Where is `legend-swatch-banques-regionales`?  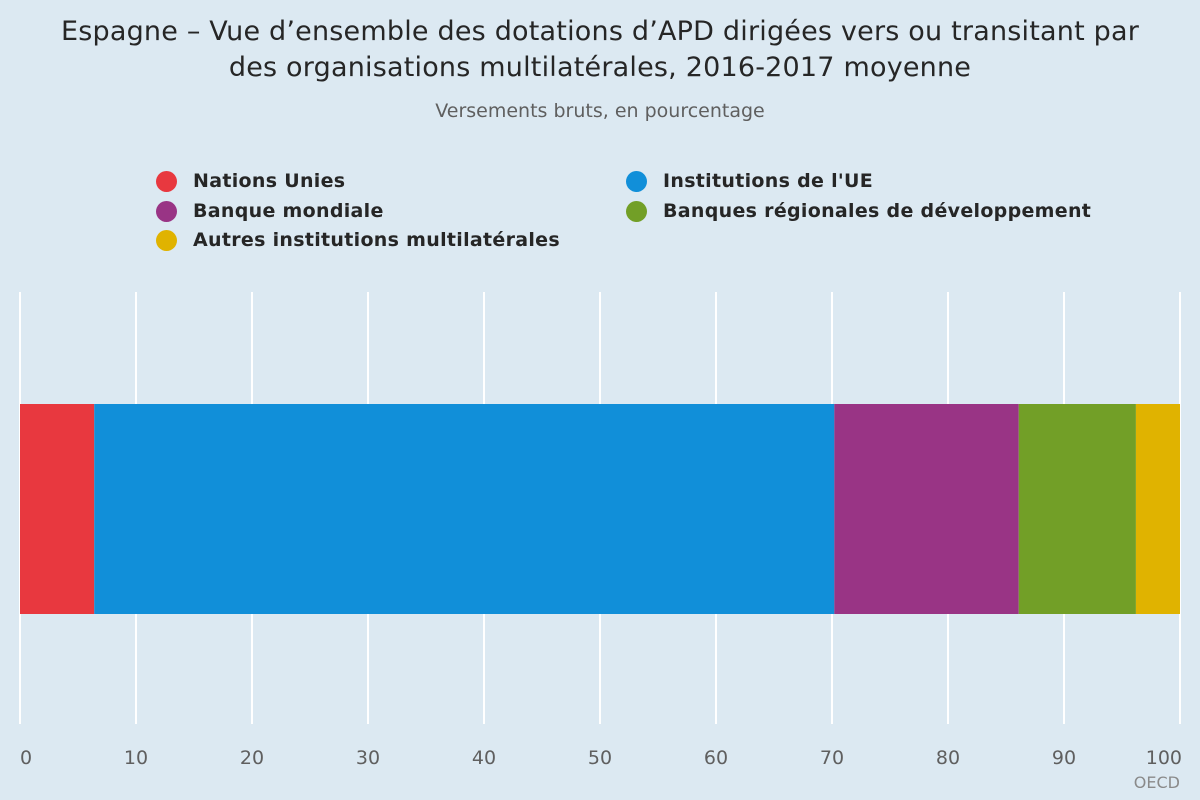 legend-swatch-banques-regionales is located at coordinates (636, 211).